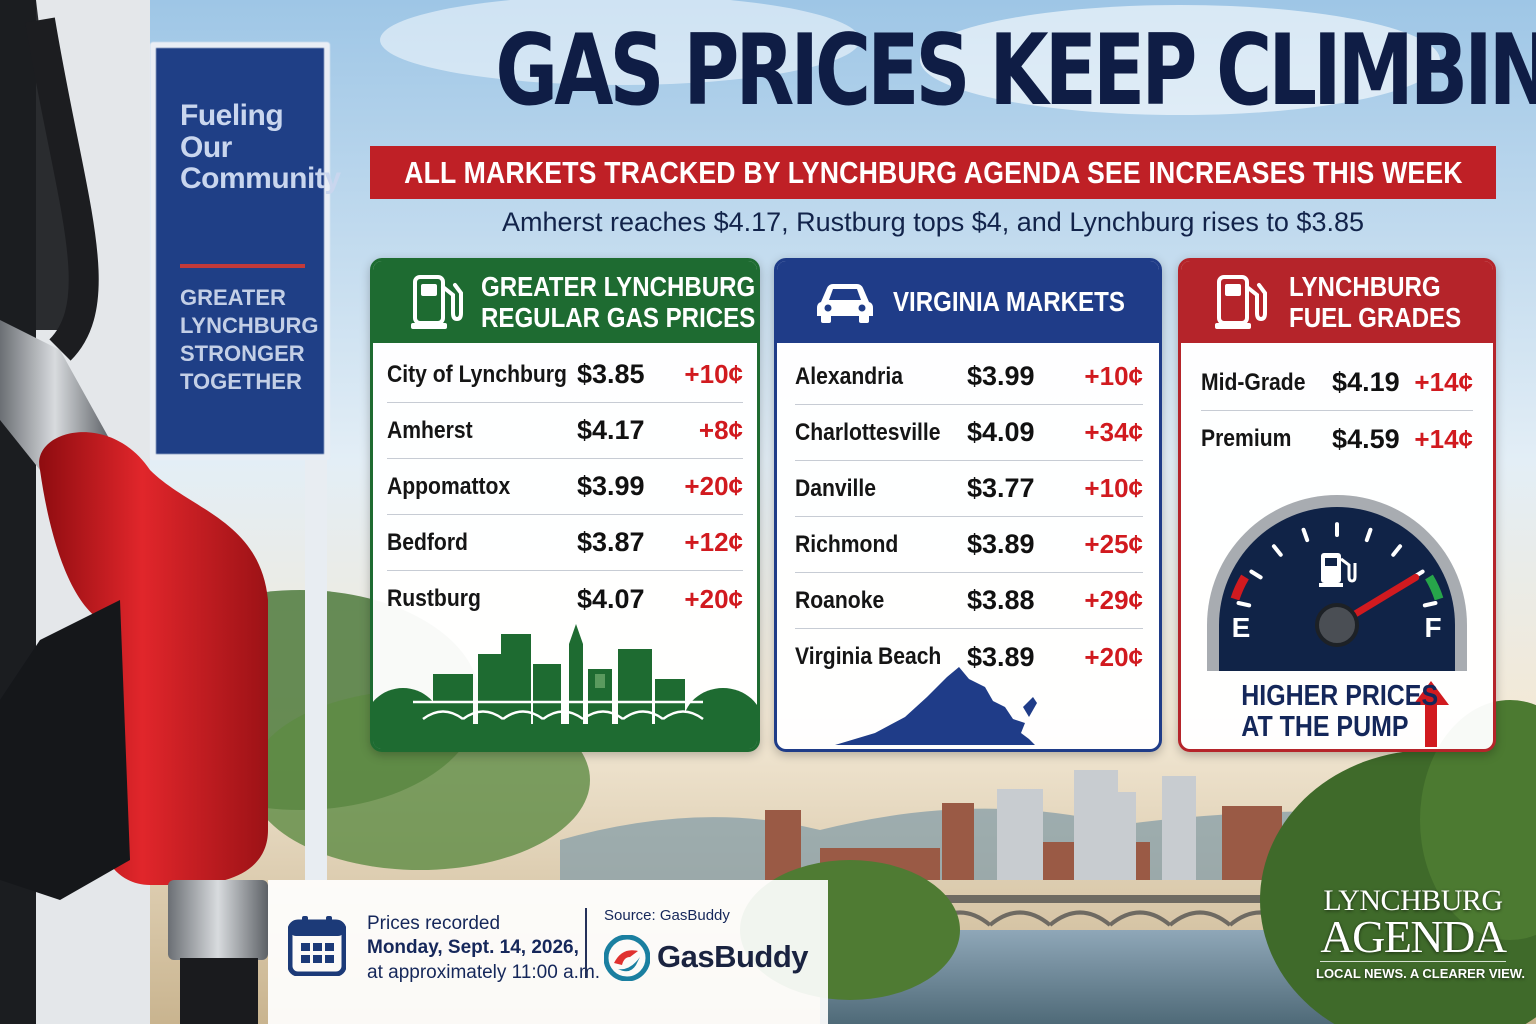 The image size is (1536, 1024). What do you see at coordinates (733, 956) in the screenshot?
I see `gasbuddy-wordmark: GasBuddy` at bounding box center [733, 956].